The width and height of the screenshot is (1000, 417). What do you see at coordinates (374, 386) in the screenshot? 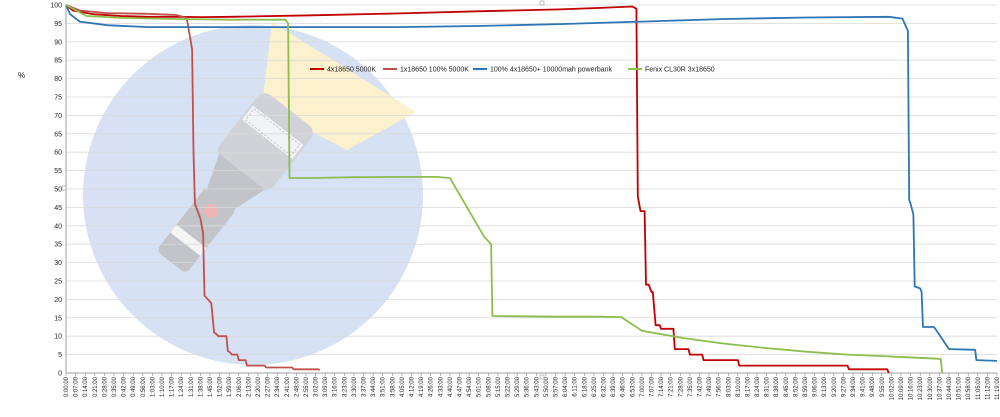
I see `x-tick-label: 3:44:00` at bounding box center [374, 386].